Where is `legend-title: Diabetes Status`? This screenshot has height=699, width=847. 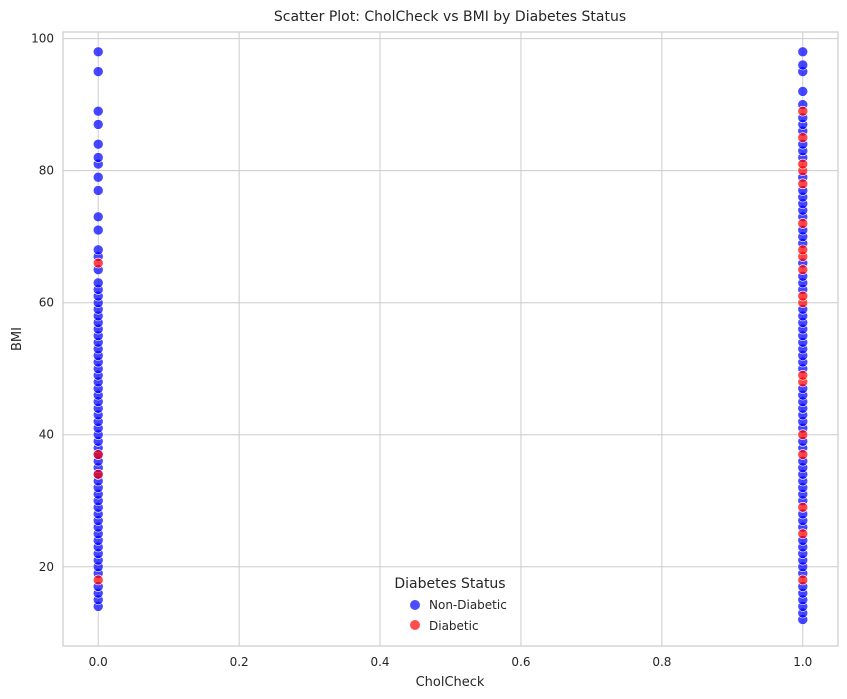
legend-title: Diabetes Status is located at coordinates (449, 584).